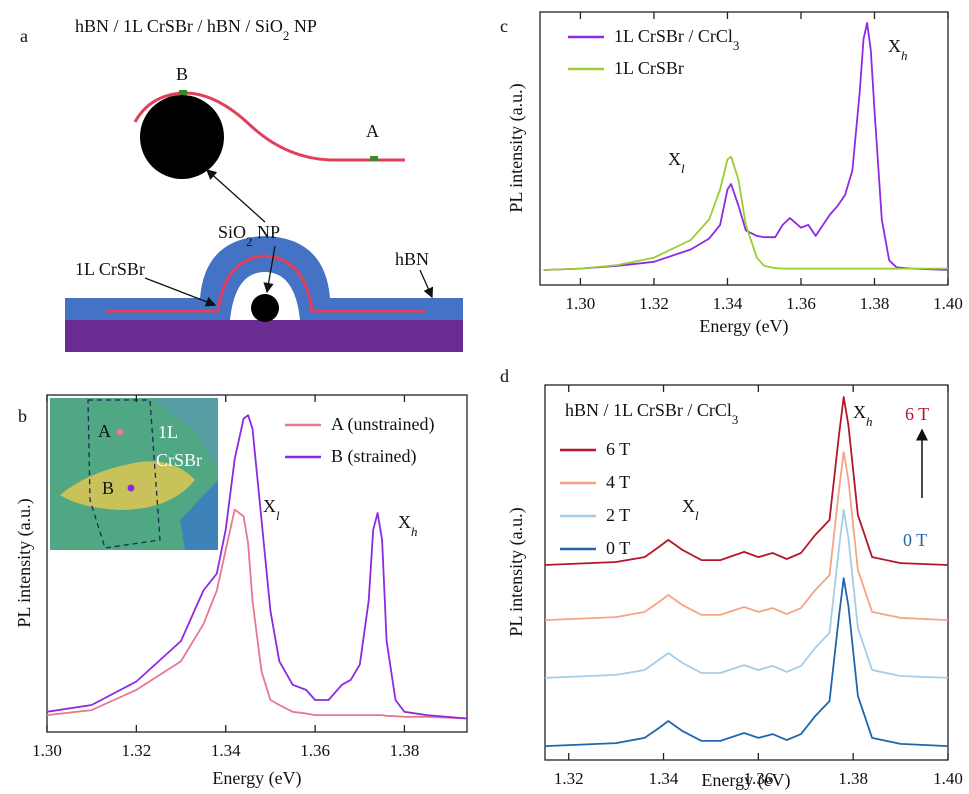  I want to click on diagram-title-part: hBN / 1L CrSBr / hBN / SiO, so click(179, 26).